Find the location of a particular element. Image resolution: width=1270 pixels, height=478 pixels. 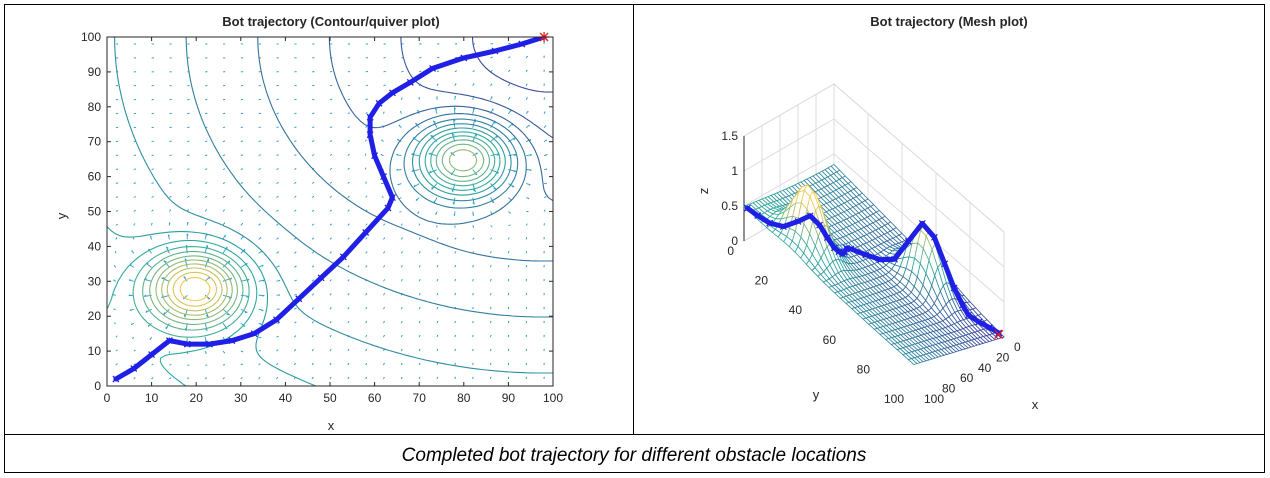

z-tick-label: 0 is located at coordinates (734, 241).